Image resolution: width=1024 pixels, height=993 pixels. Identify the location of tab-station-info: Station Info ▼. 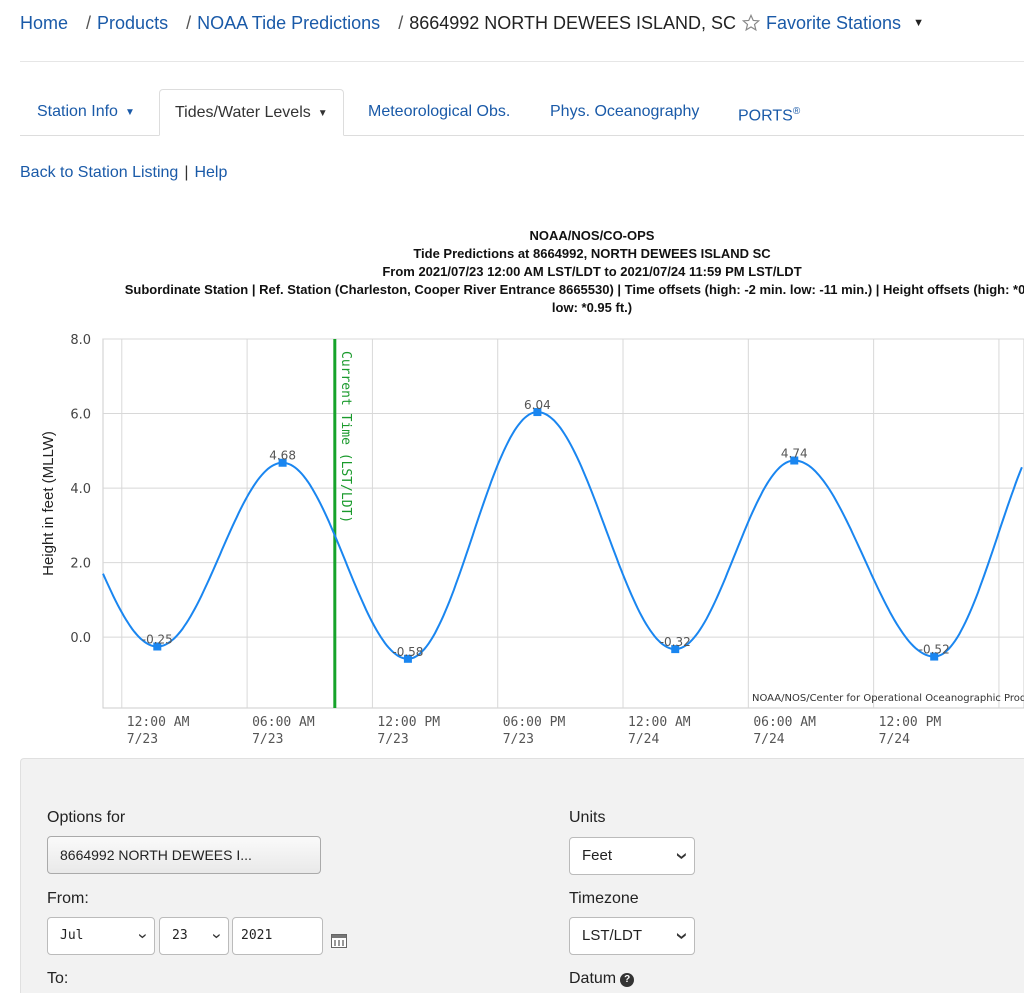
(86, 111).